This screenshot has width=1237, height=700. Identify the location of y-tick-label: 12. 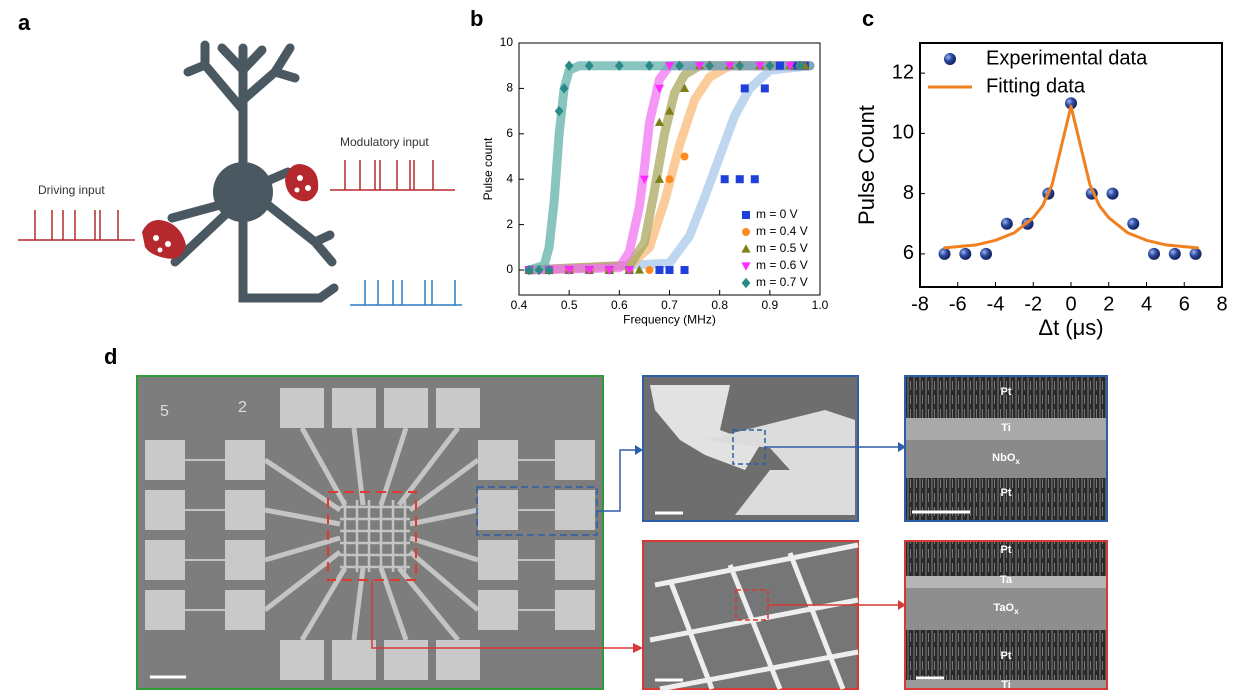
(903, 72).